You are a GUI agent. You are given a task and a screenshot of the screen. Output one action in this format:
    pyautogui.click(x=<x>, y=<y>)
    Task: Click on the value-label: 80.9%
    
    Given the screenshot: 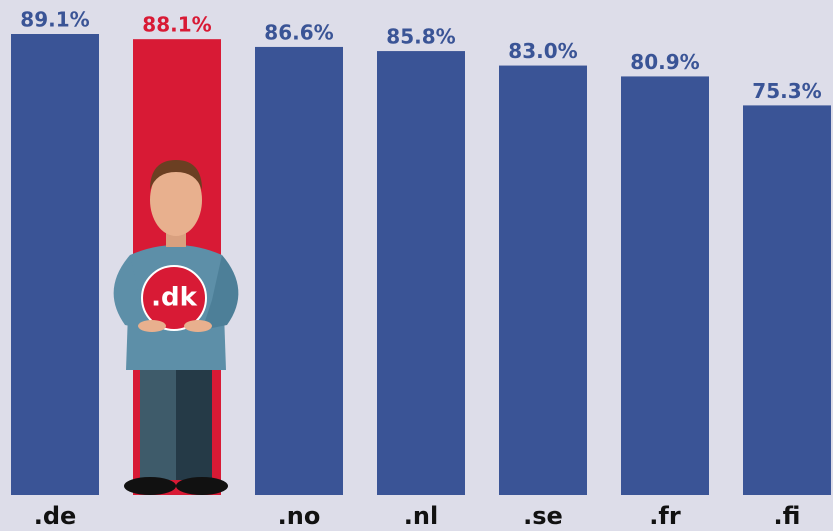 What is the action you would take?
    pyautogui.click(x=664, y=62)
    